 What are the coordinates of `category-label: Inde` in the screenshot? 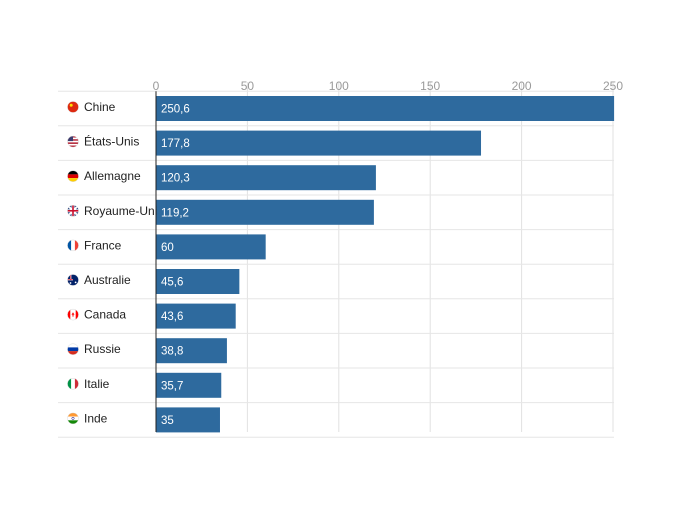 It's located at (96, 418).